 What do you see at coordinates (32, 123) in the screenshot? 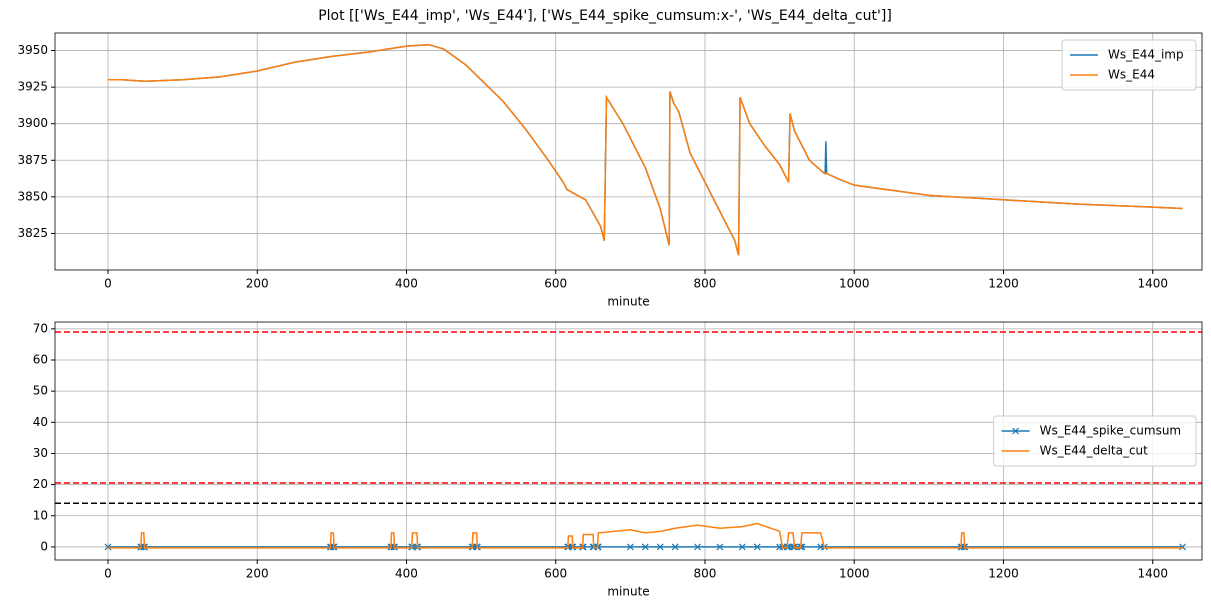
I see `y-tick-label: 3900` at bounding box center [32, 123].